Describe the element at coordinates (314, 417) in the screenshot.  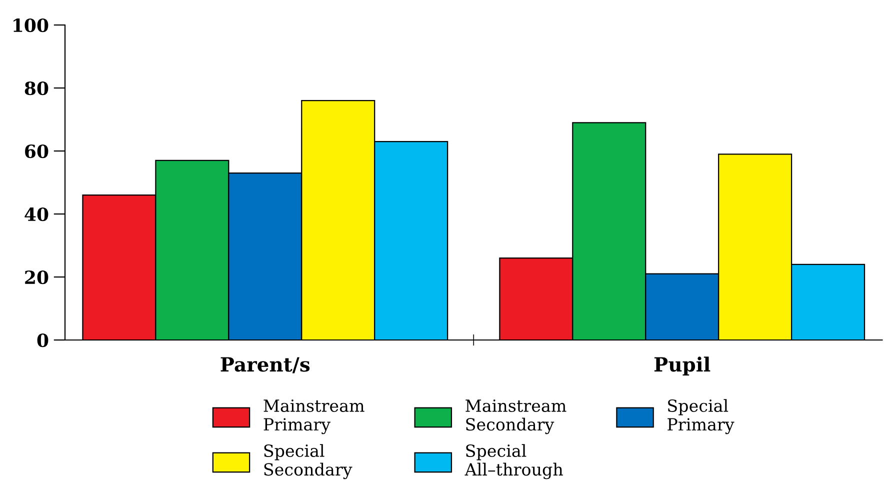
I see `legend-label: Mainstream Primary` at that location.